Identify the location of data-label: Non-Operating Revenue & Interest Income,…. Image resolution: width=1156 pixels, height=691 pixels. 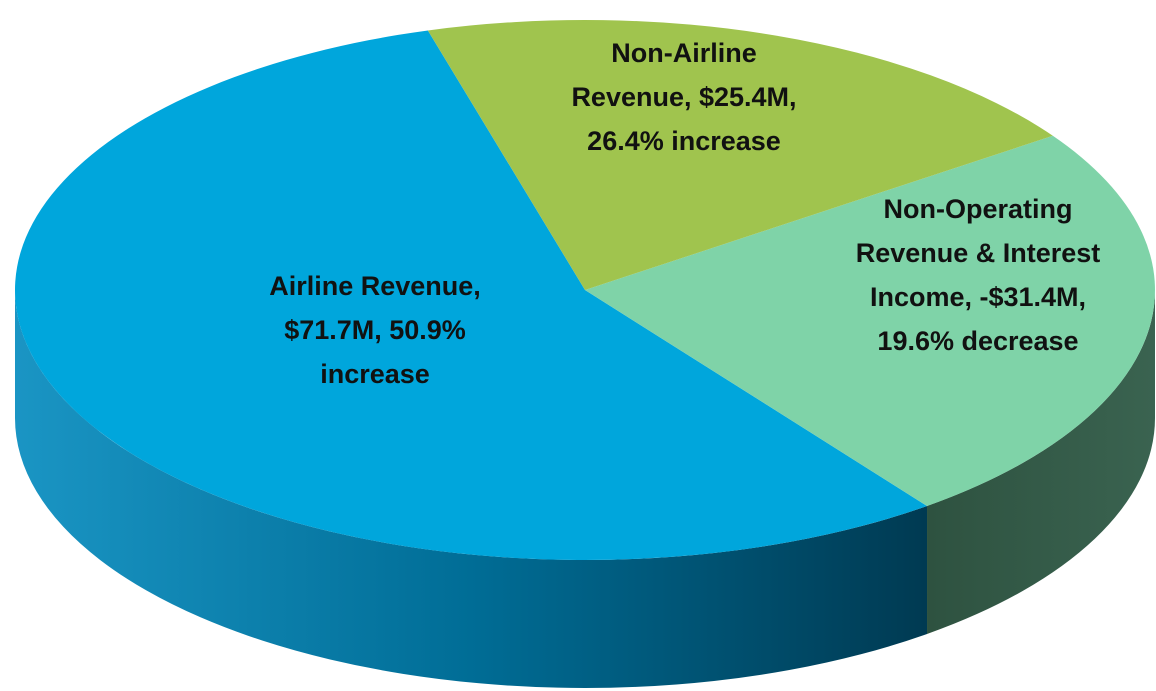
(978, 275).